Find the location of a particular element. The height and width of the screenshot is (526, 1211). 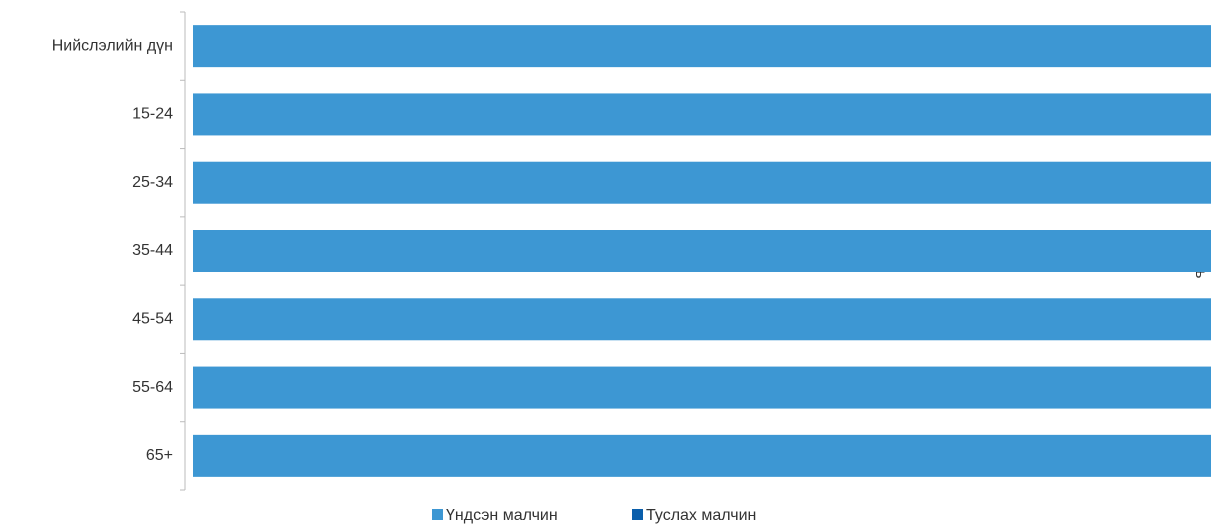

y-tick-label: 55-64 is located at coordinates (152, 387).